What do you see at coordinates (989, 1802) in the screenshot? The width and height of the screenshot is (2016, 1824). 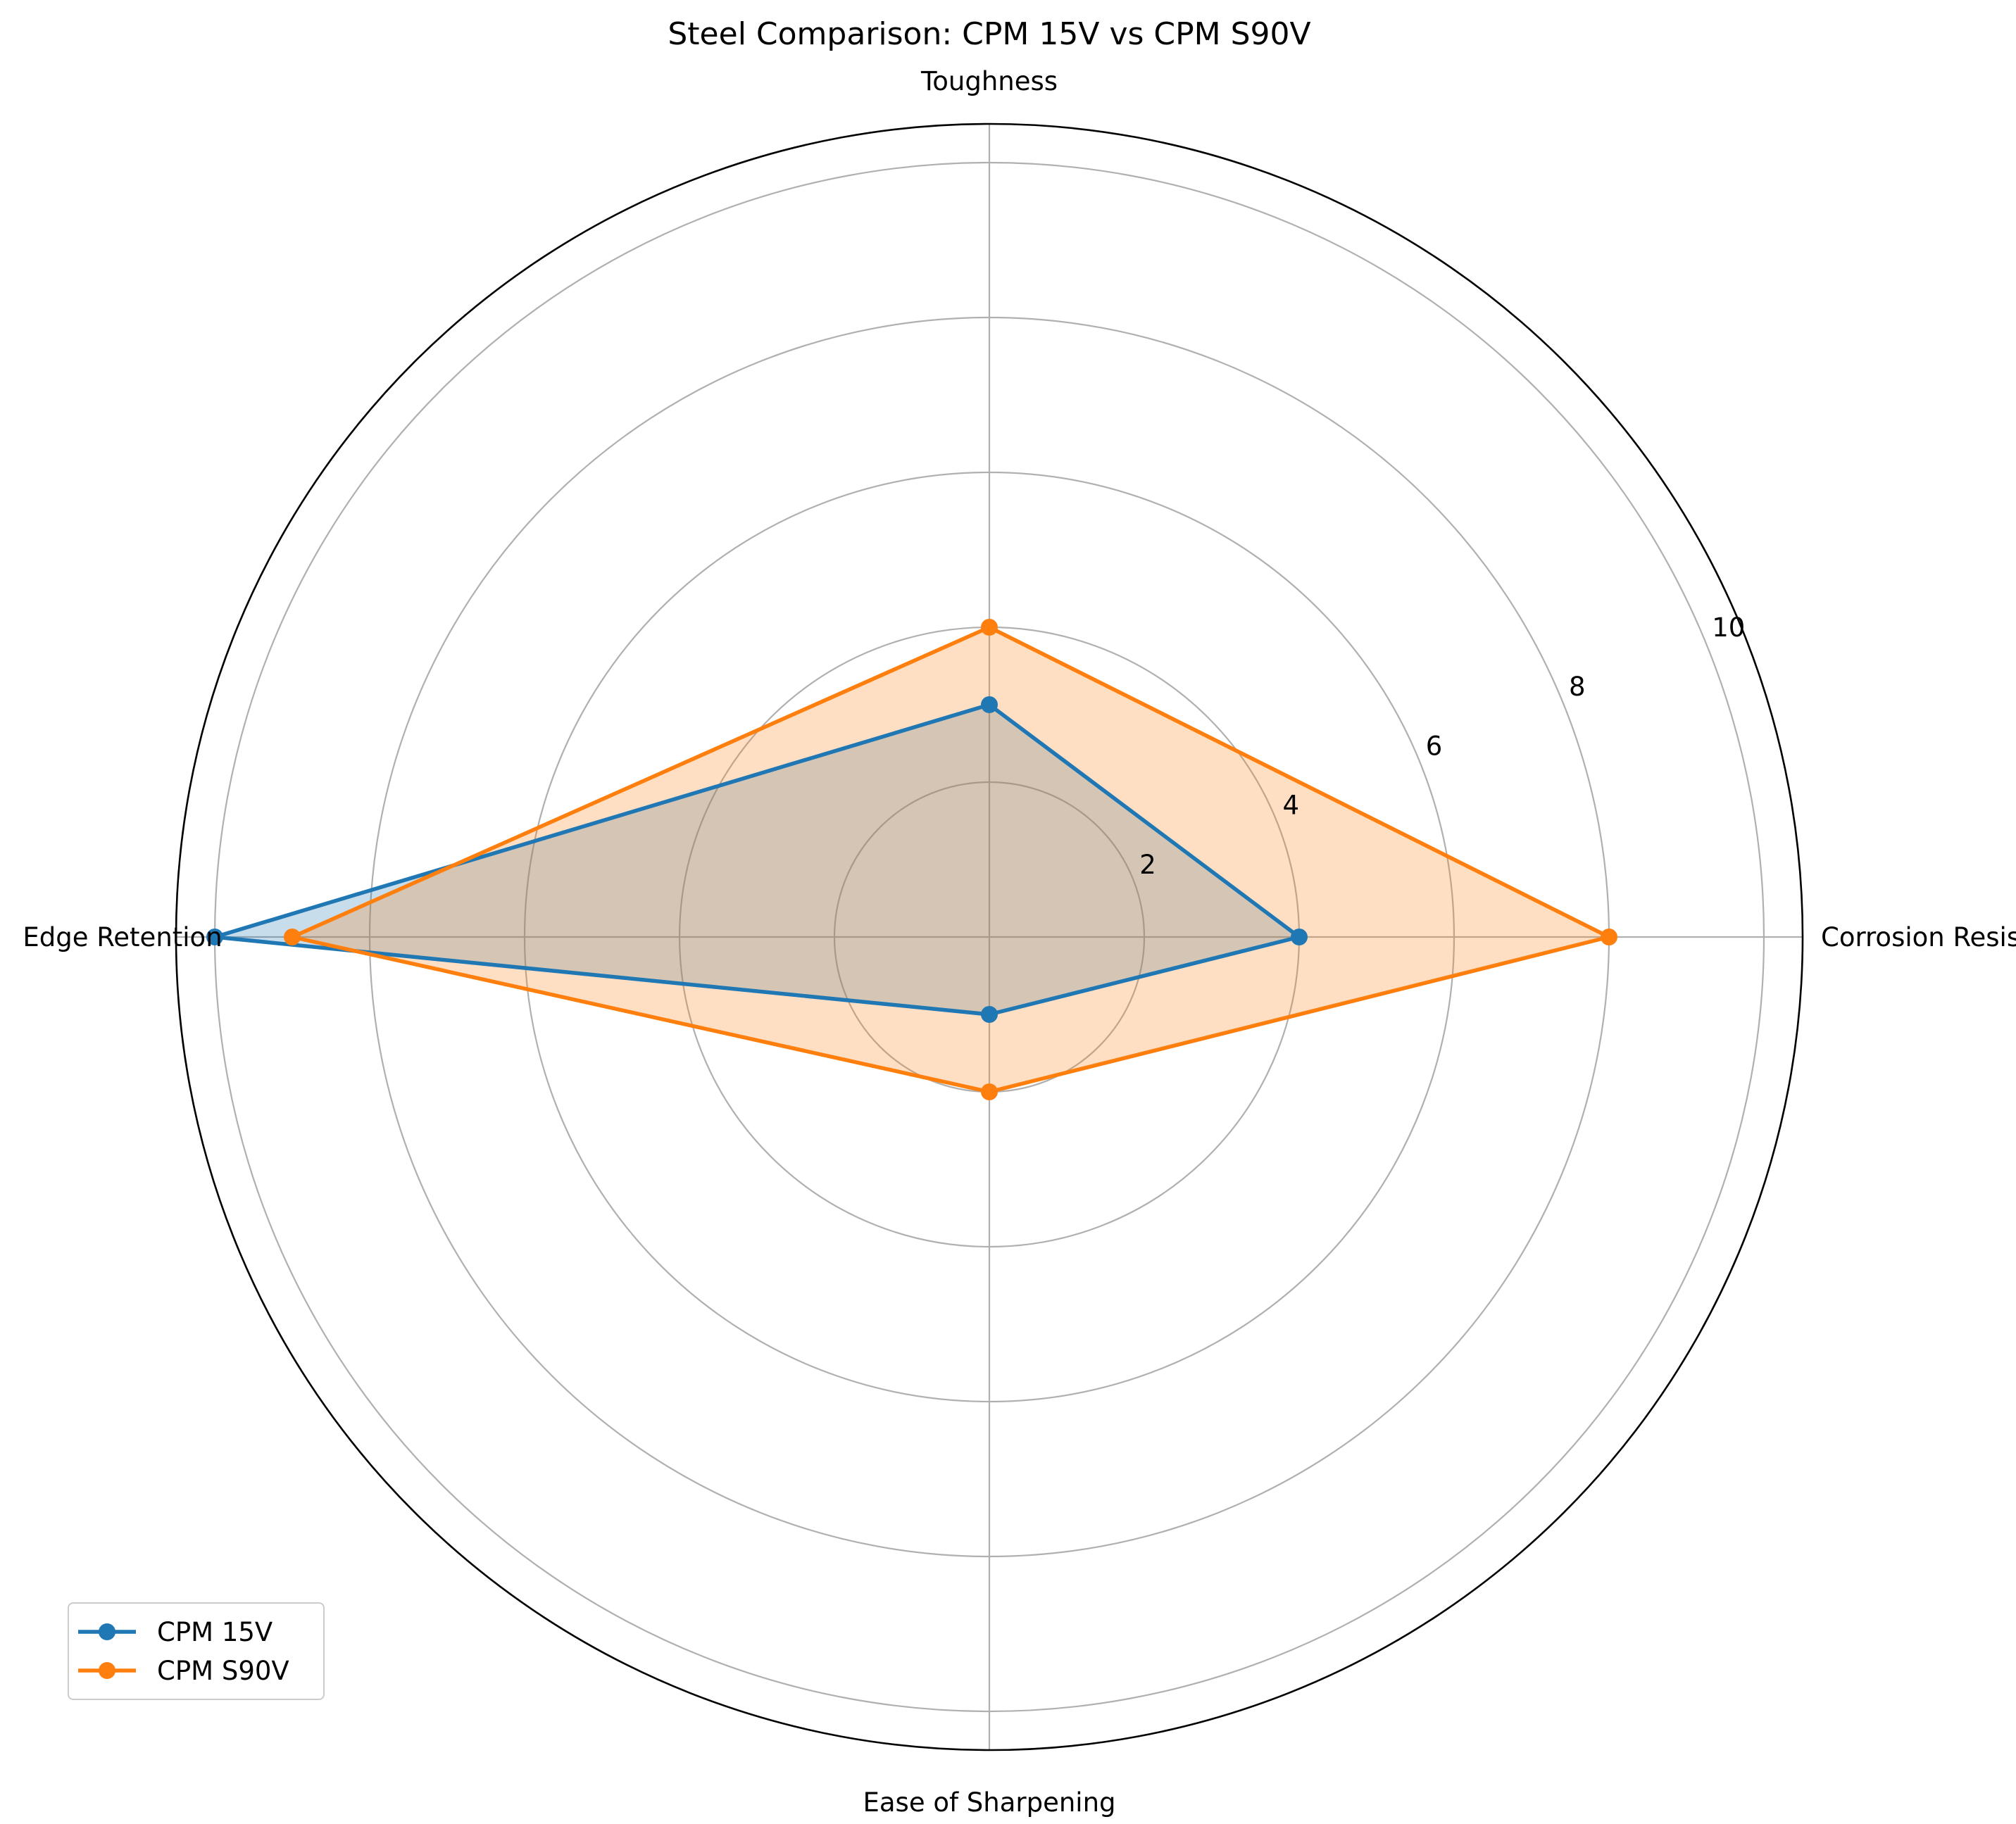 I see `category-label-3: Ease of Sharpening` at bounding box center [989, 1802].